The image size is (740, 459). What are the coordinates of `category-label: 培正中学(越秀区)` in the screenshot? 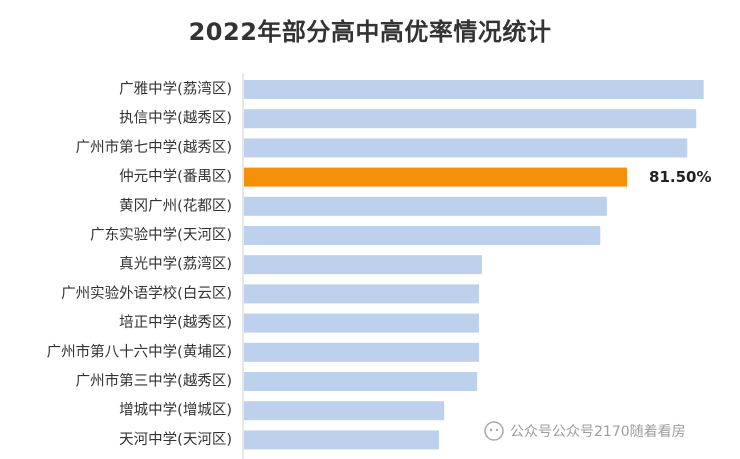 It's located at (175, 322).